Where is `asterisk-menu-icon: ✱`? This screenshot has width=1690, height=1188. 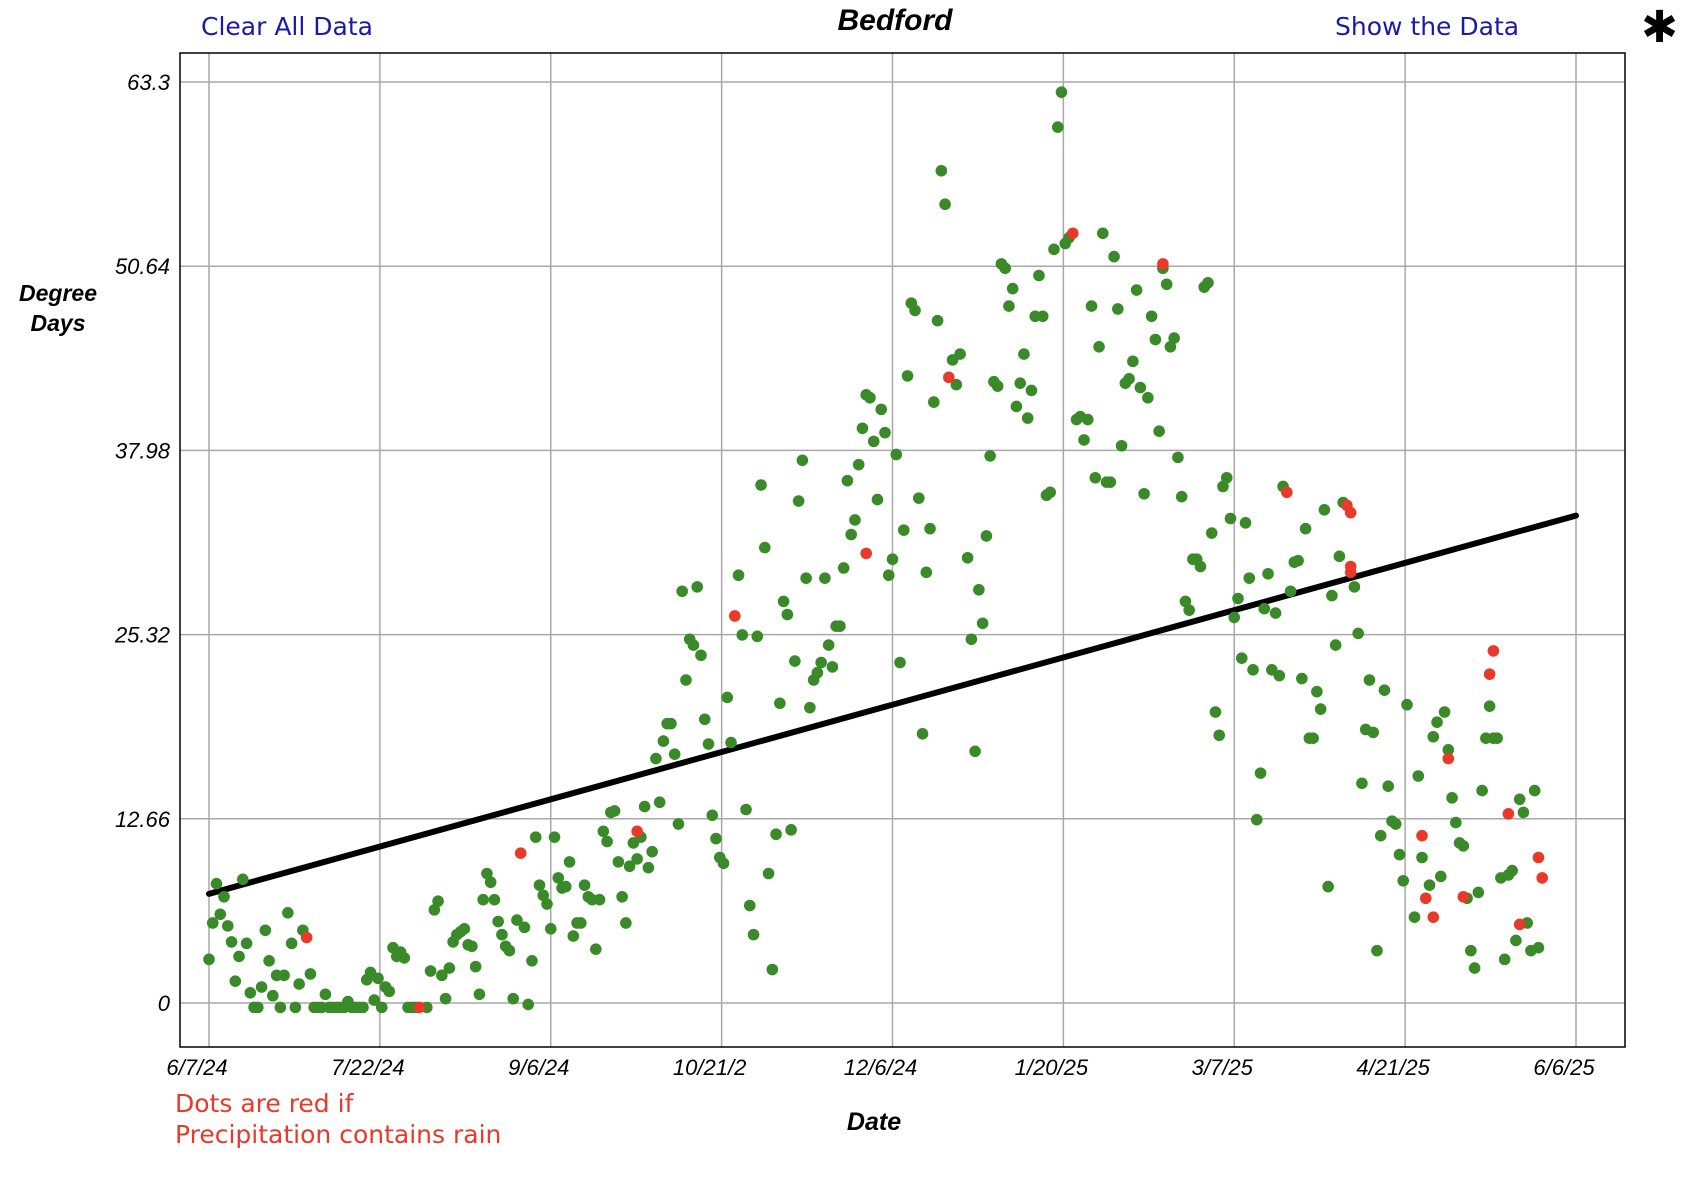
asterisk-menu-icon: ✱ is located at coordinates (1659, 27).